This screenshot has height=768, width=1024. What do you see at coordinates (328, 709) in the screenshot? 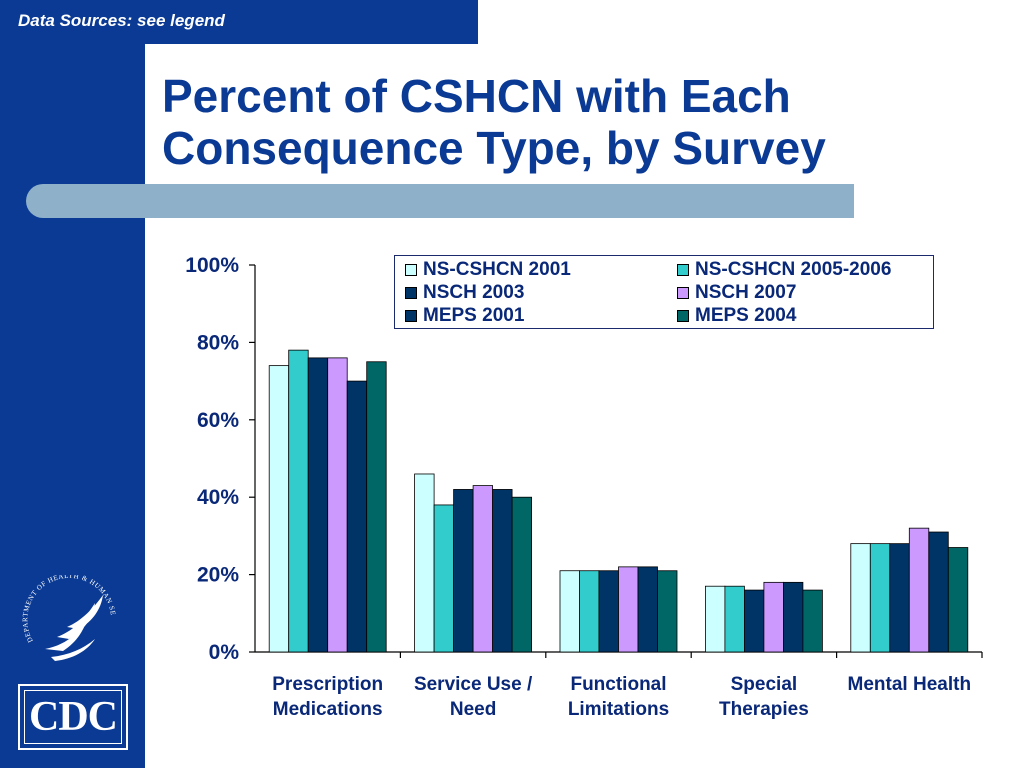
I see `x-category-label: Medications` at bounding box center [328, 709].